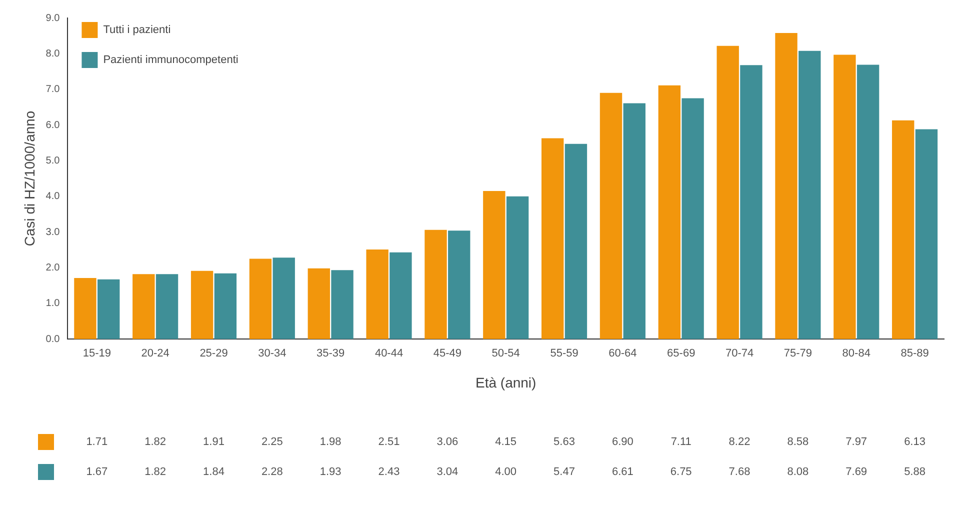 This screenshot has height=524, width=962. What do you see at coordinates (798, 354) in the screenshot?
I see `x-tick-label: 75-79` at bounding box center [798, 354].